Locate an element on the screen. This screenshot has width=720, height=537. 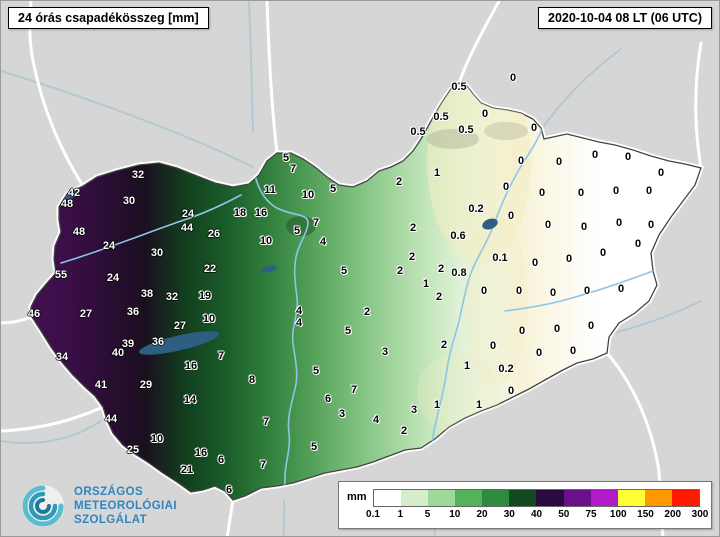
map-title: 24 órás csapadékösszeg [mm] is located at coordinates (108, 18).